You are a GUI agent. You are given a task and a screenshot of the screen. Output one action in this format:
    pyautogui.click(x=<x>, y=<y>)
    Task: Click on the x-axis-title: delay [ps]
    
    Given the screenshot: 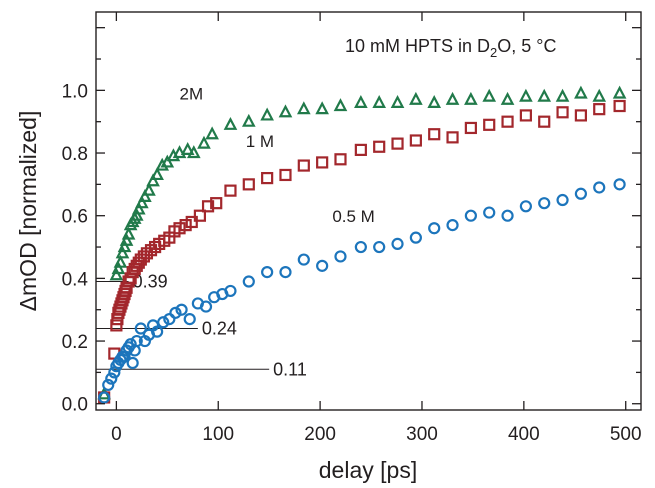 What is the action you would take?
    pyautogui.click(x=368, y=470)
    